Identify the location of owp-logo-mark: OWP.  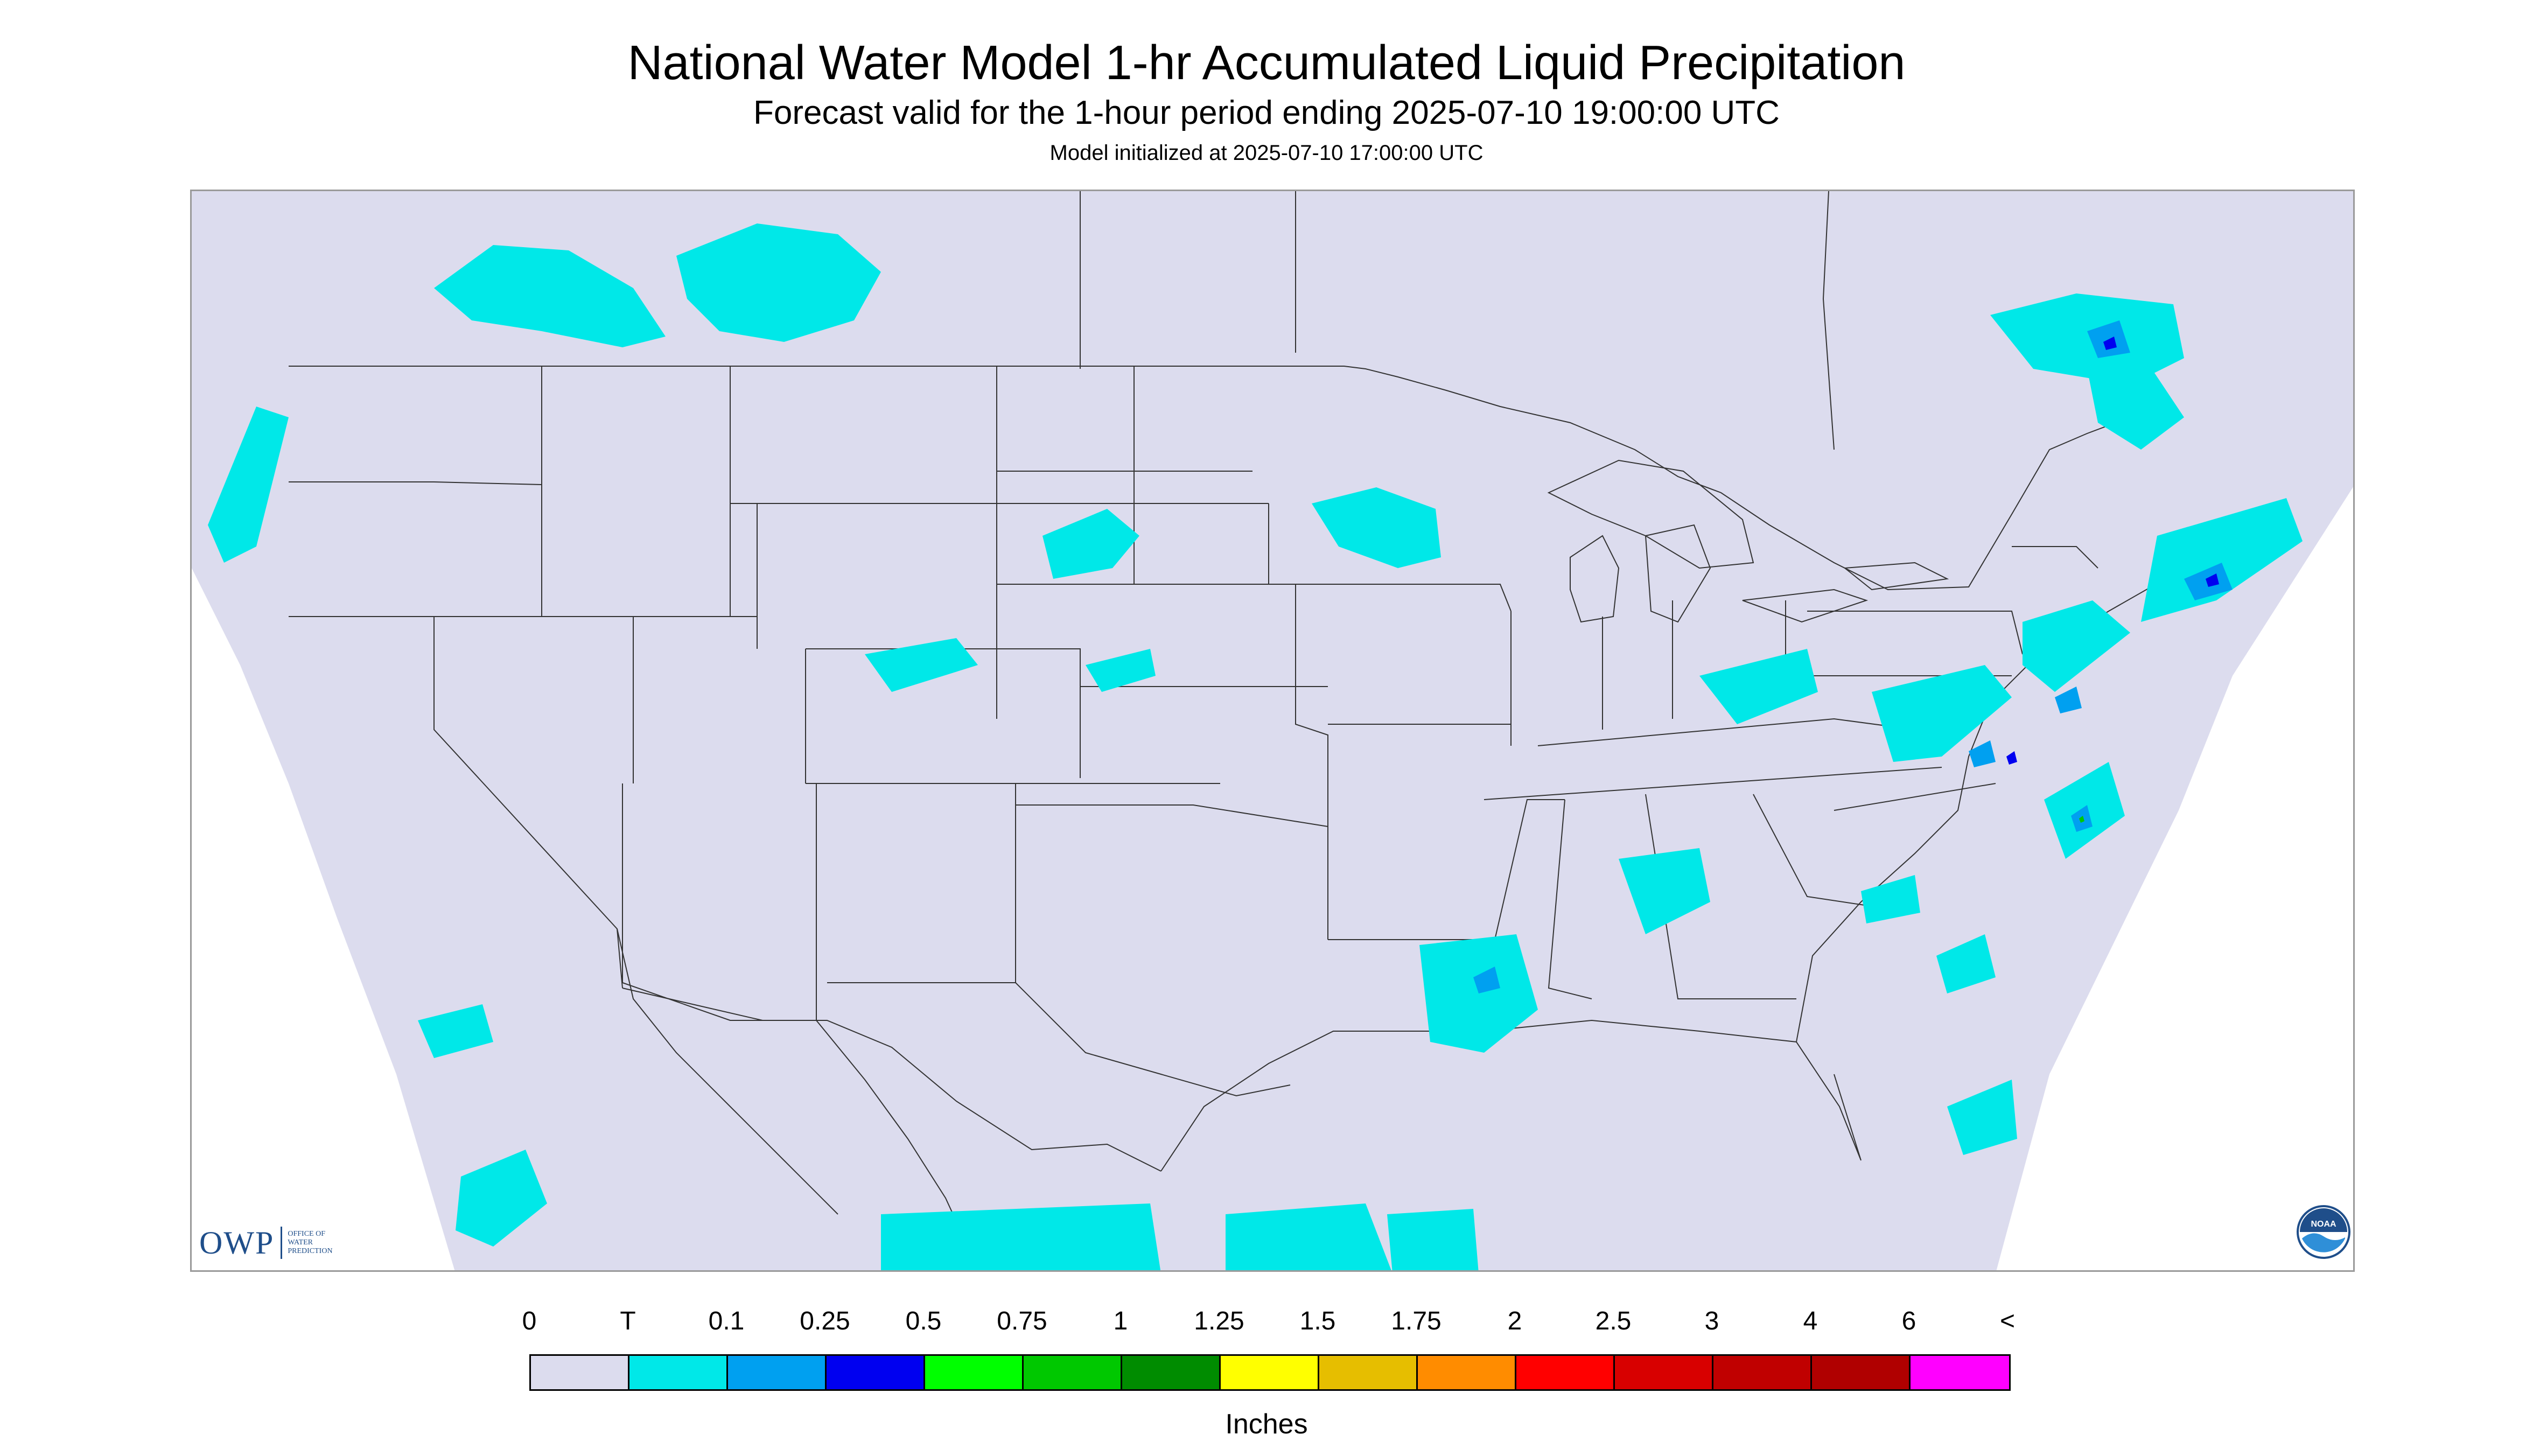
(241, 1243).